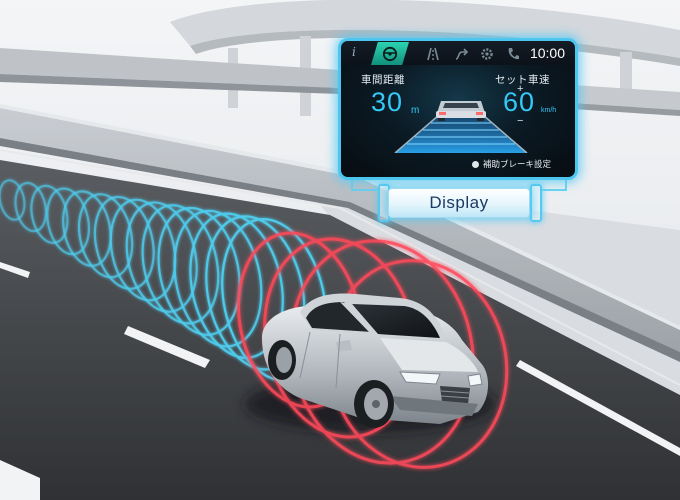 Image resolution: width=680 pixels, height=500 pixels. I want to click on set-speed-value: 60, so click(519, 102).